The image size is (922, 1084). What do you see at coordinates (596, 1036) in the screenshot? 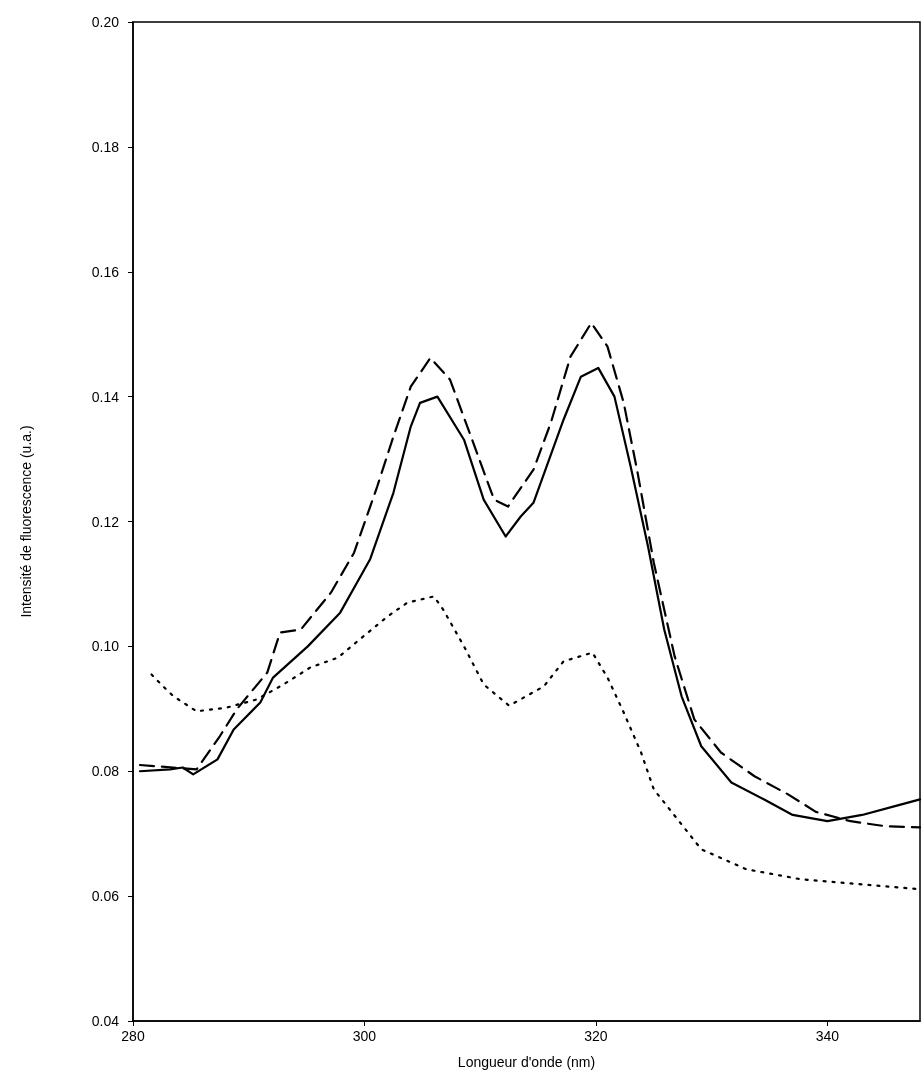
I see `x-tick-label: 320` at bounding box center [596, 1036].